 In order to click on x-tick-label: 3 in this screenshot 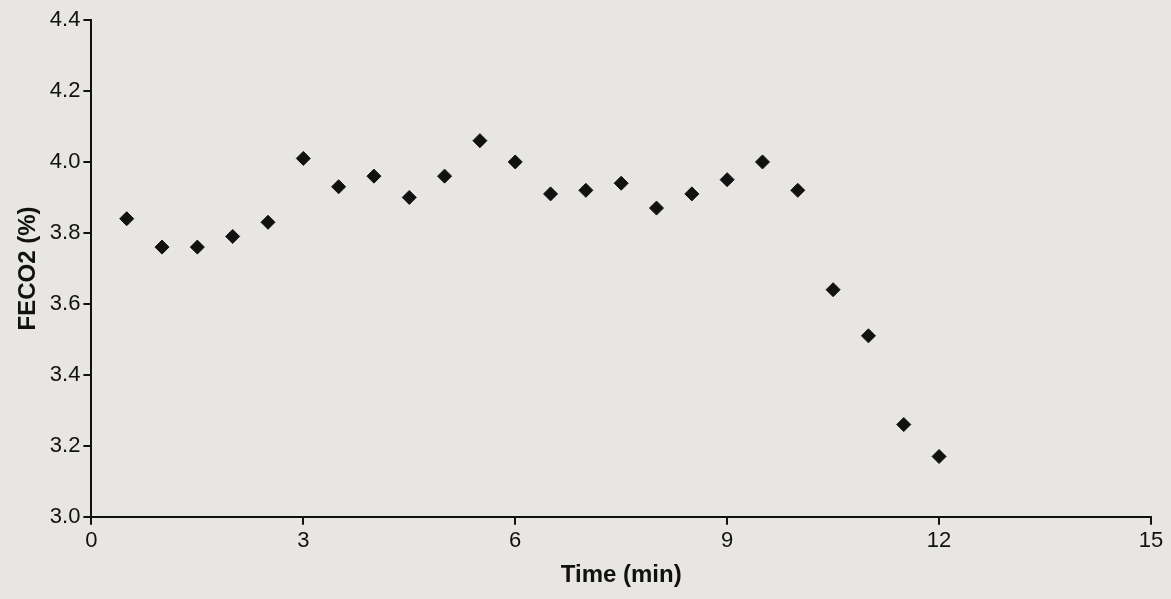, I will do `click(303, 540)`.